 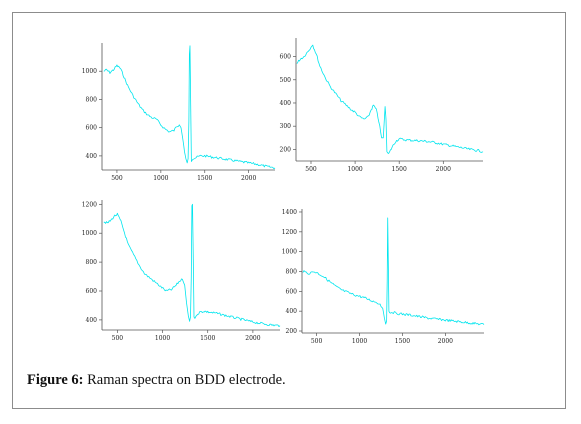 I want to click on caption-label: Figure 6:, so click(x=55, y=380).